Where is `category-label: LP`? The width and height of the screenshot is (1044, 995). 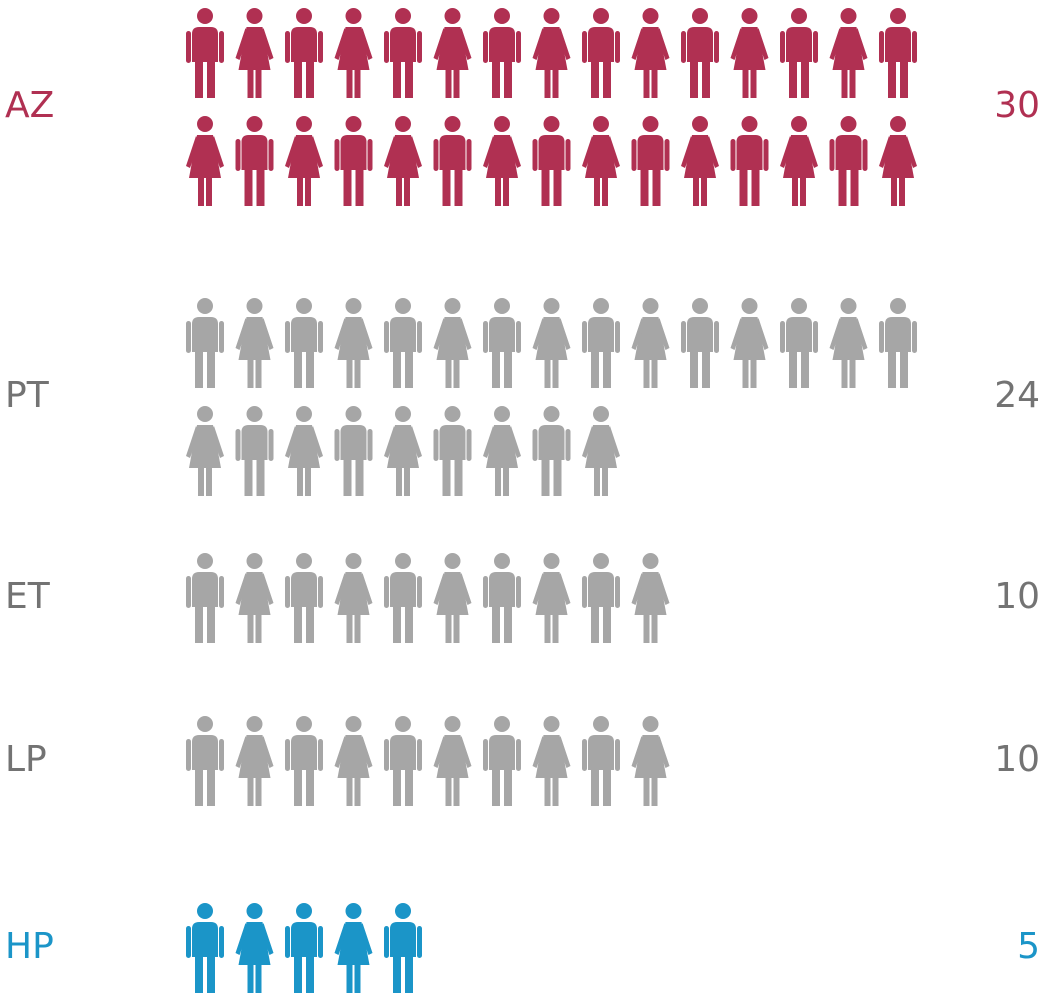
category-label: LP is located at coordinates (26, 759).